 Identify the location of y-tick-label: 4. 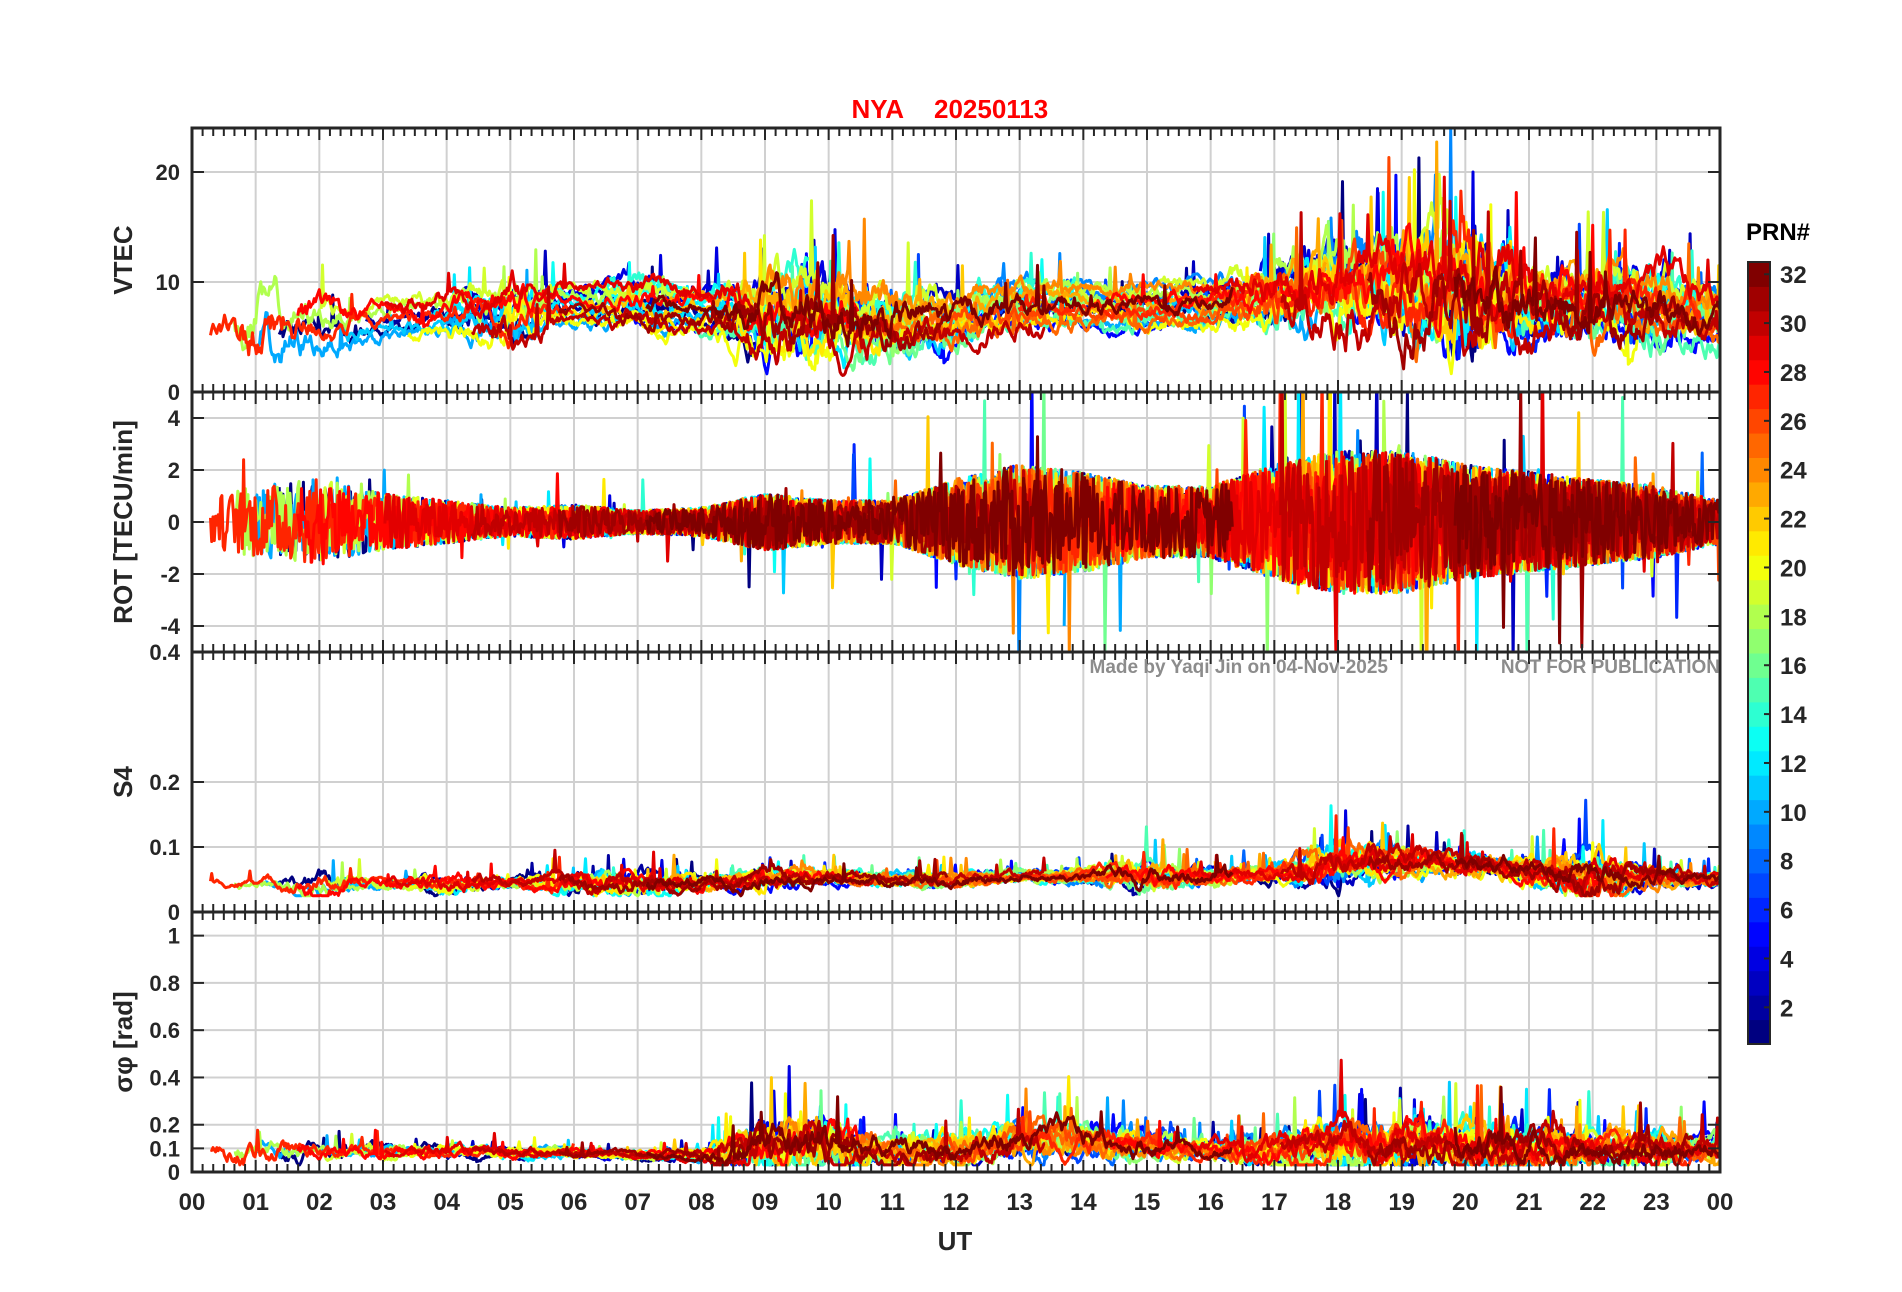
(174, 418).